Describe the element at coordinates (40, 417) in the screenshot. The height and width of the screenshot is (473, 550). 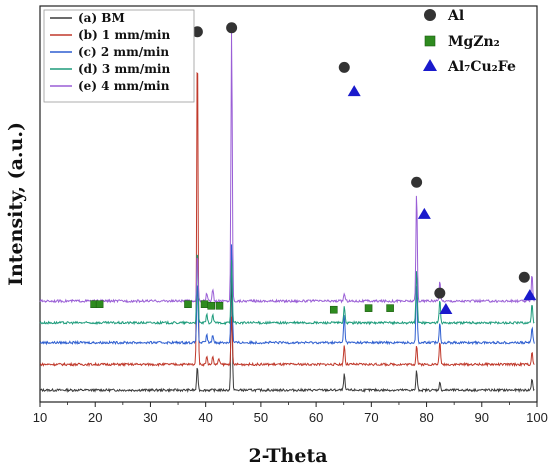
I see `x-tick-label: 10` at that location.